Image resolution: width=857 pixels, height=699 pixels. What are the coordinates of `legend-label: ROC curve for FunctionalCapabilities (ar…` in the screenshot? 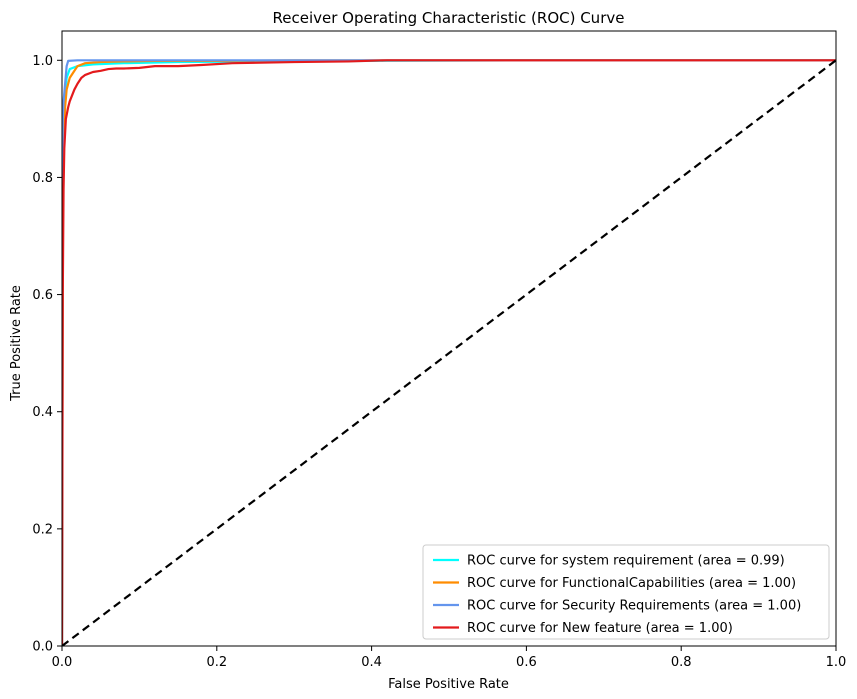 It's located at (631, 583).